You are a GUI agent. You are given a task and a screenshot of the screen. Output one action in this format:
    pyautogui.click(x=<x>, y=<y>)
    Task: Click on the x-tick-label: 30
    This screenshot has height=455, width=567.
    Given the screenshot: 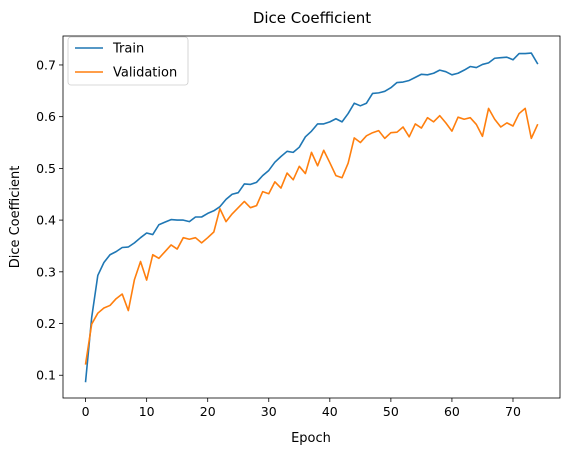 What is the action you would take?
    pyautogui.click(x=269, y=411)
    